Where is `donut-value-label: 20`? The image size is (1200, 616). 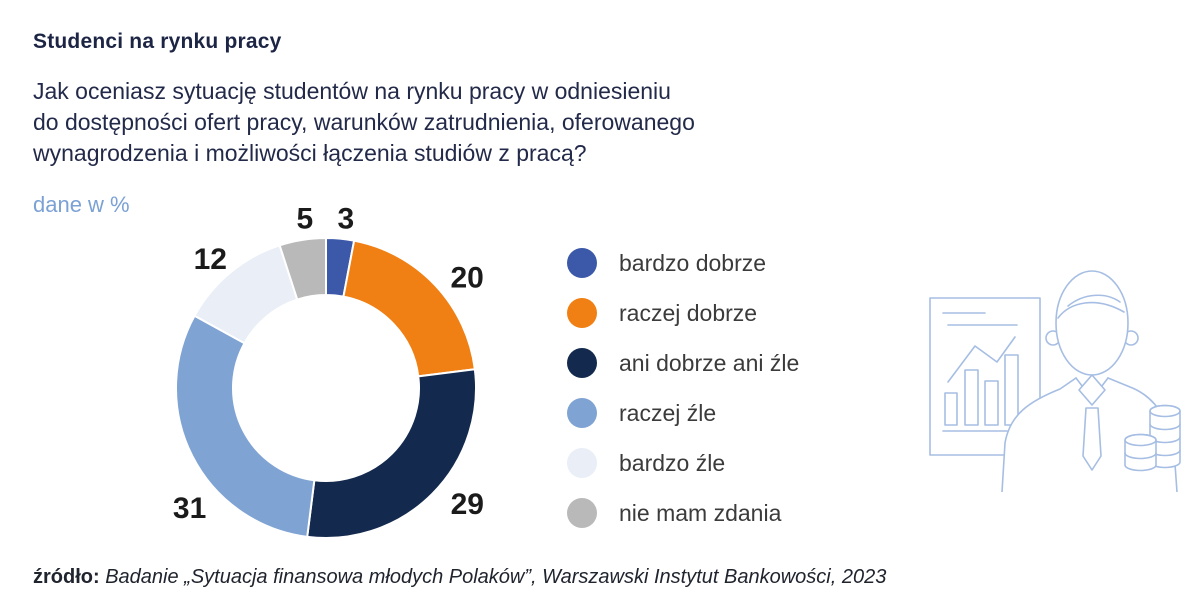
donut-value-label: 20 is located at coordinates (467, 277).